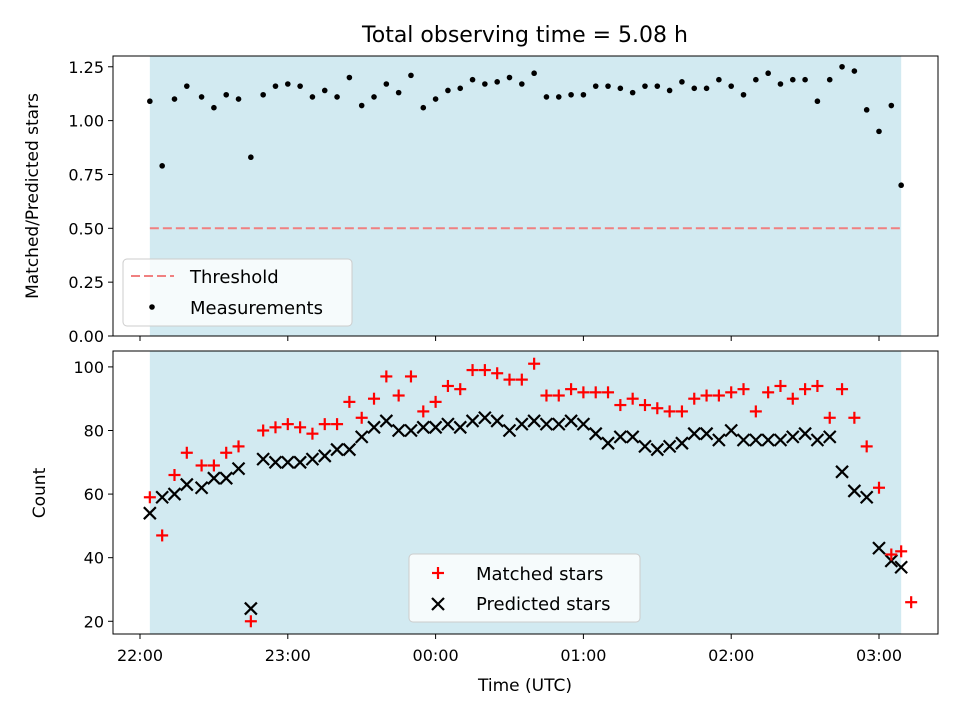 The width and height of the screenshot is (960, 720). What do you see at coordinates (40, 492) in the screenshot?
I see `bottom-y-axis-label: Count` at bounding box center [40, 492].